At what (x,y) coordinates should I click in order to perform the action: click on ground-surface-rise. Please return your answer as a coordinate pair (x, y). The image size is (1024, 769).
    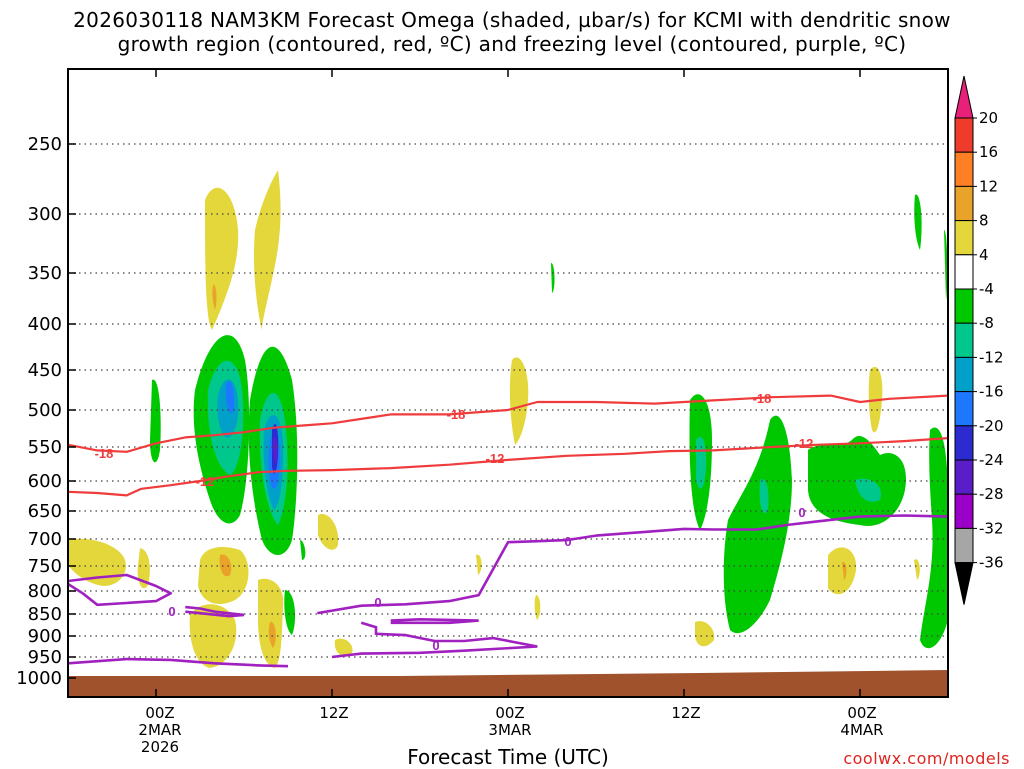
    Looking at the image, I should click on (674, 673).